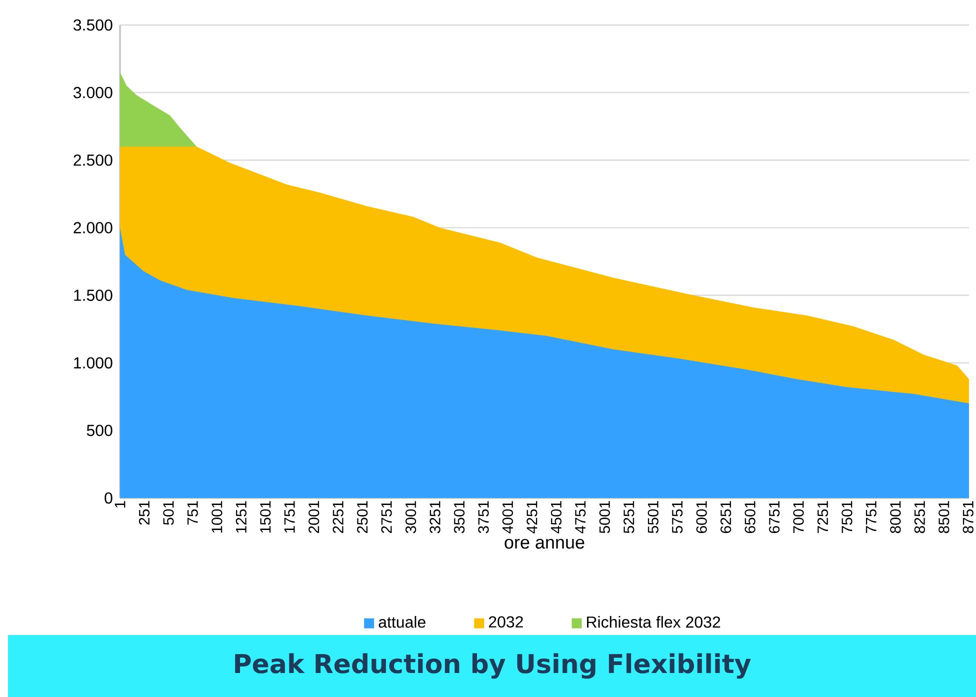 This screenshot has width=976, height=697. What do you see at coordinates (653, 517) in the screenshot?
I see `x-tick-label: 5501` at bounding box center [653, 517].